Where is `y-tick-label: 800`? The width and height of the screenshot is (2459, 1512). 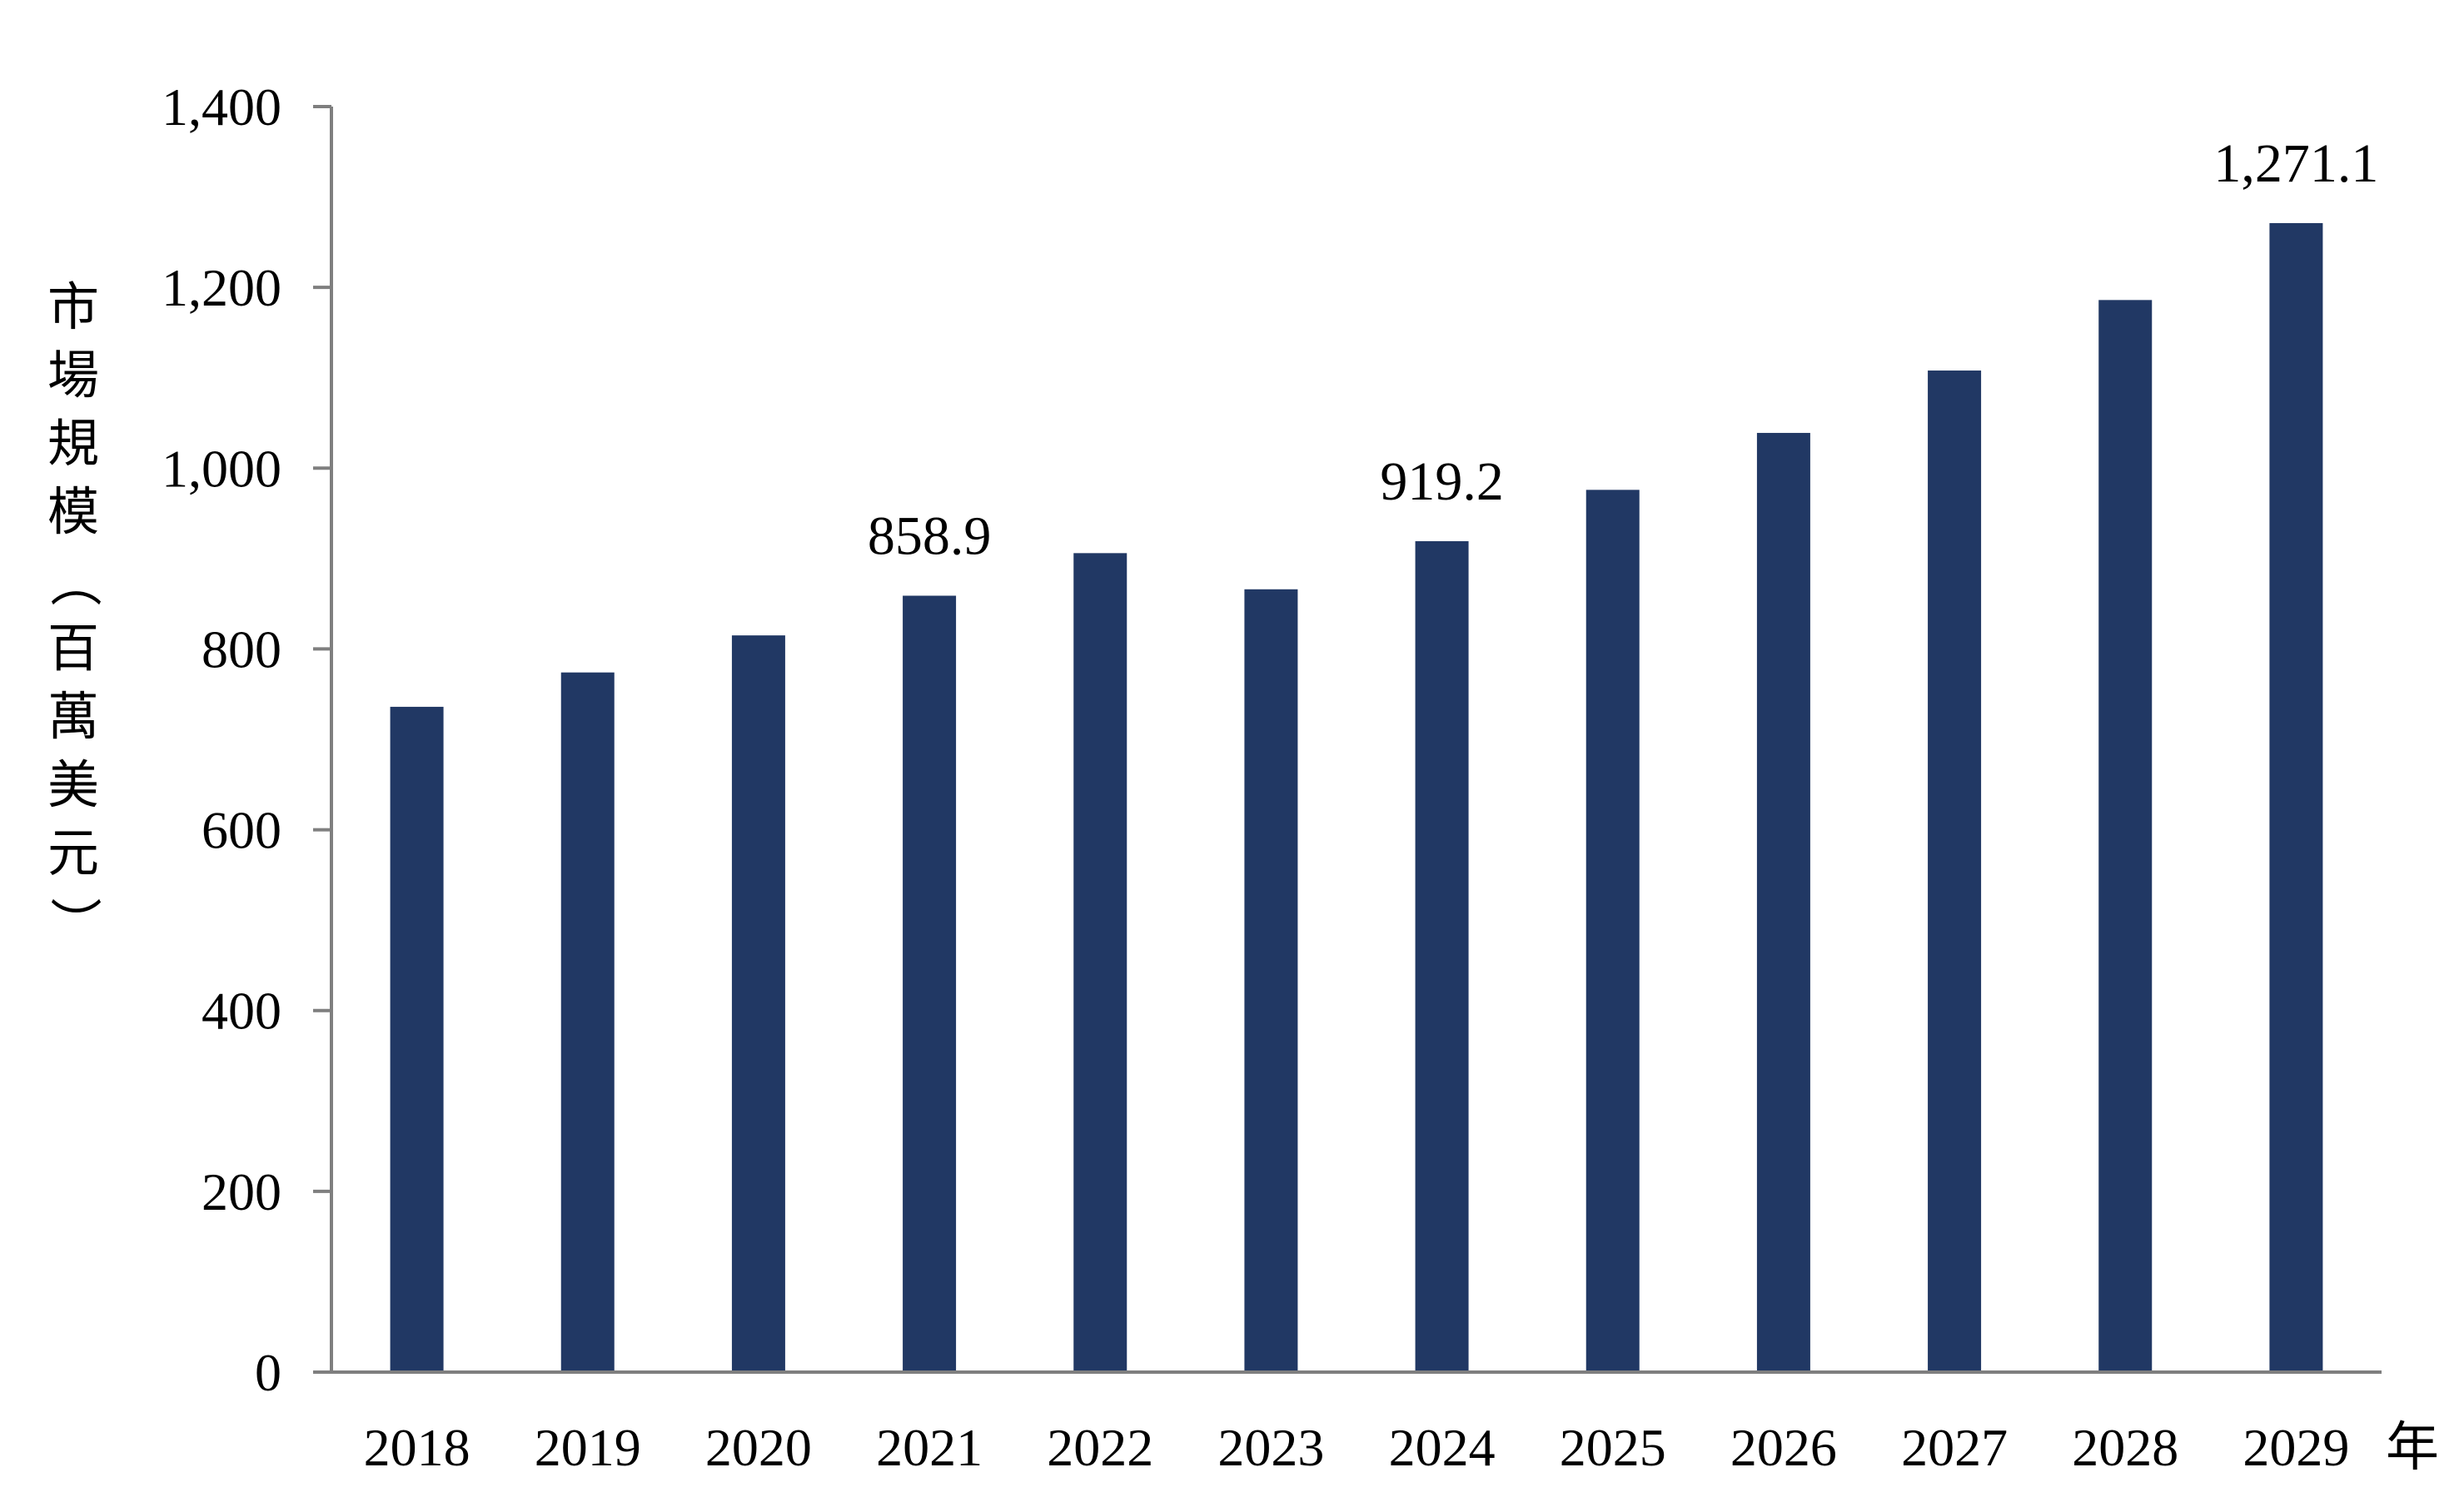 y-tick-label: 800 is located at coordinates (241, 649).